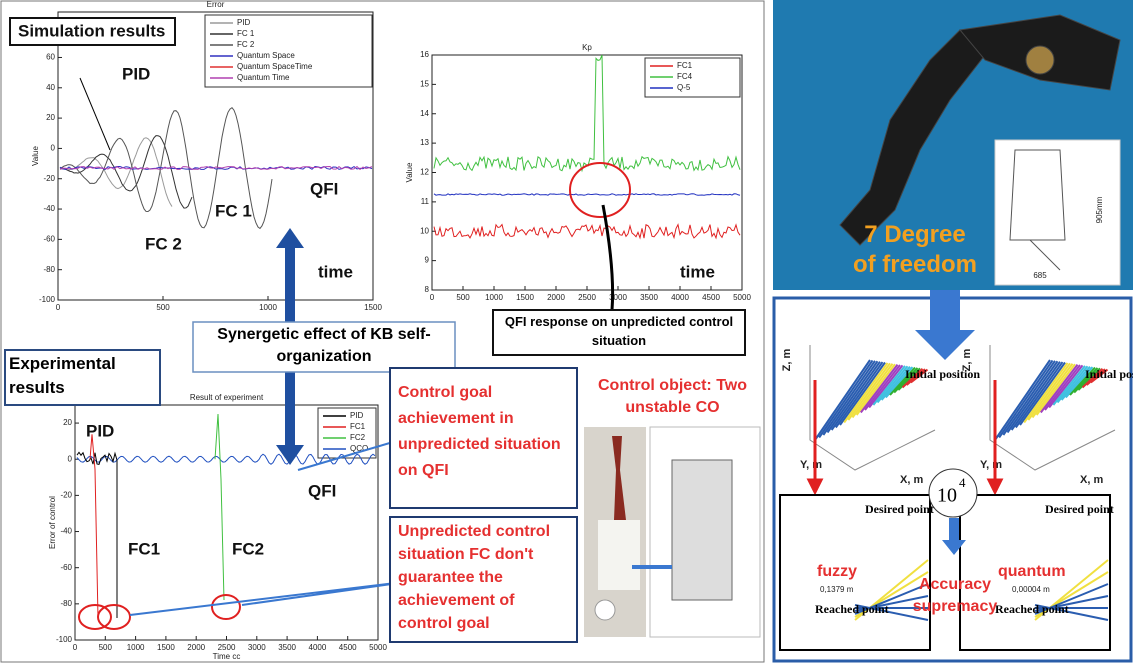 The image size is (1133, 663). Describe the element at coordinates (163, 243) in the screenshot. I see `annotation: FC 2` at that location.